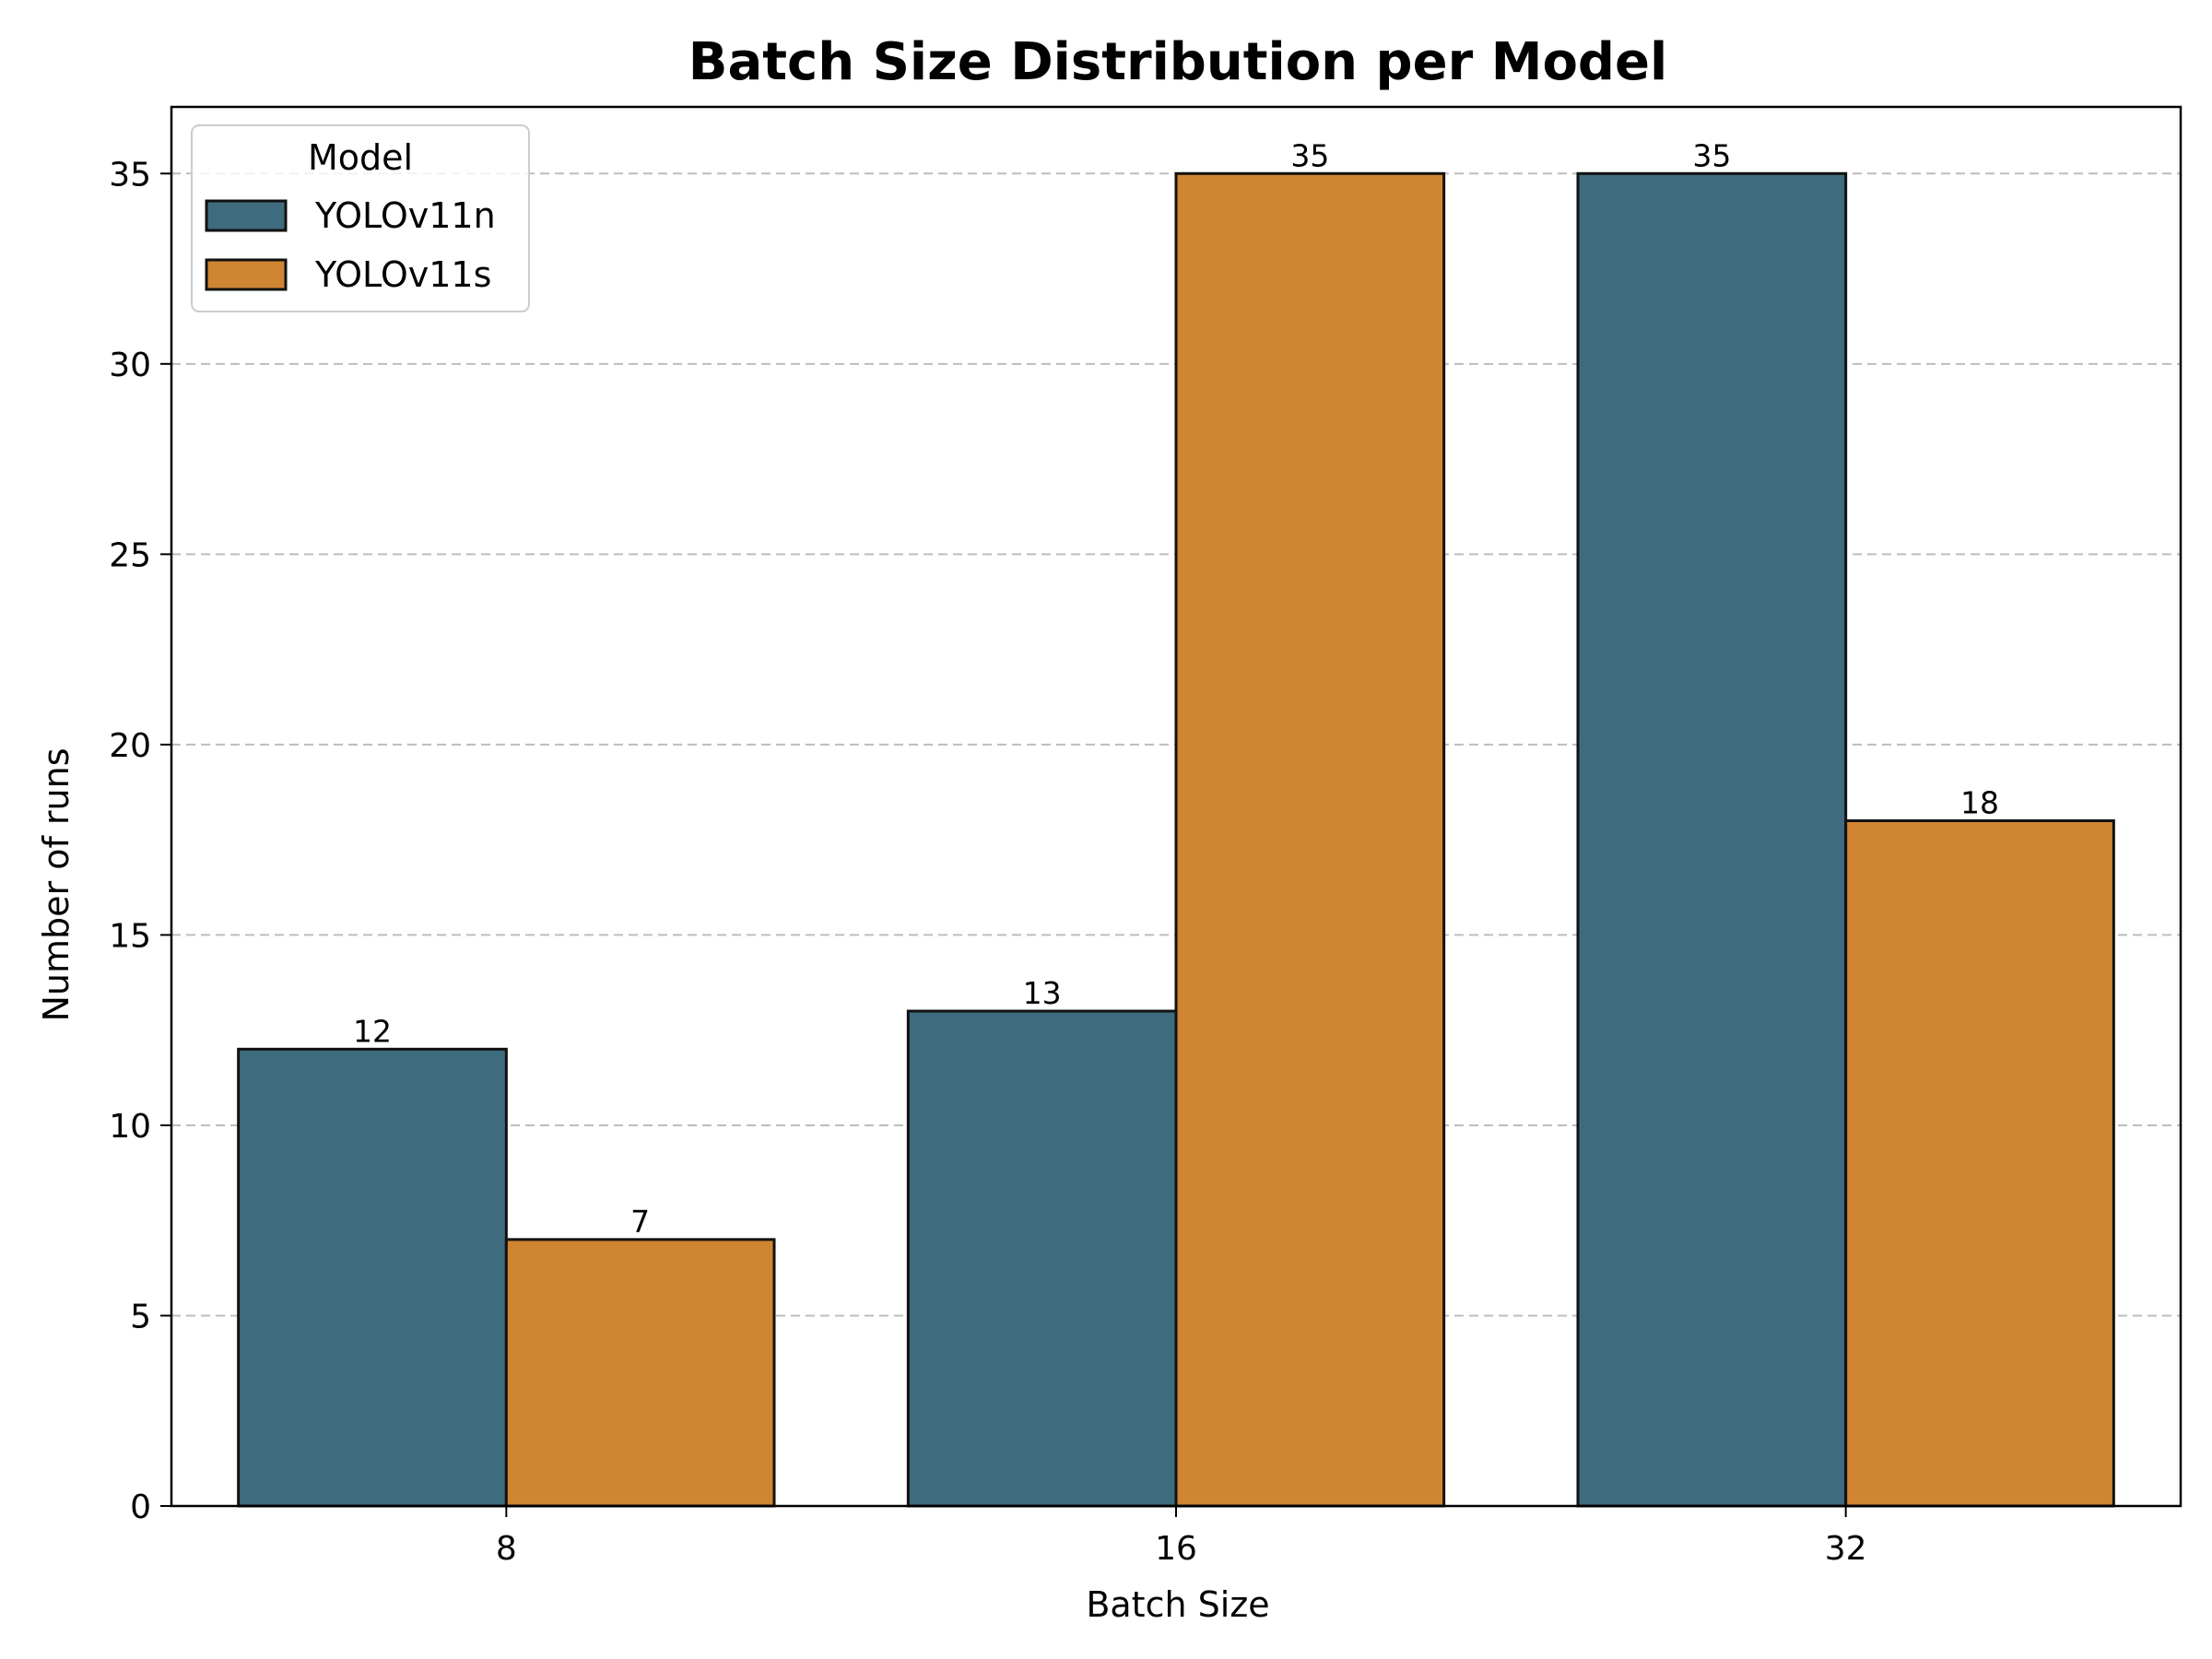 This screenshot has height=1659, width=2212. I want to click on legend-swatch-yolov11n, so click(246, 215).